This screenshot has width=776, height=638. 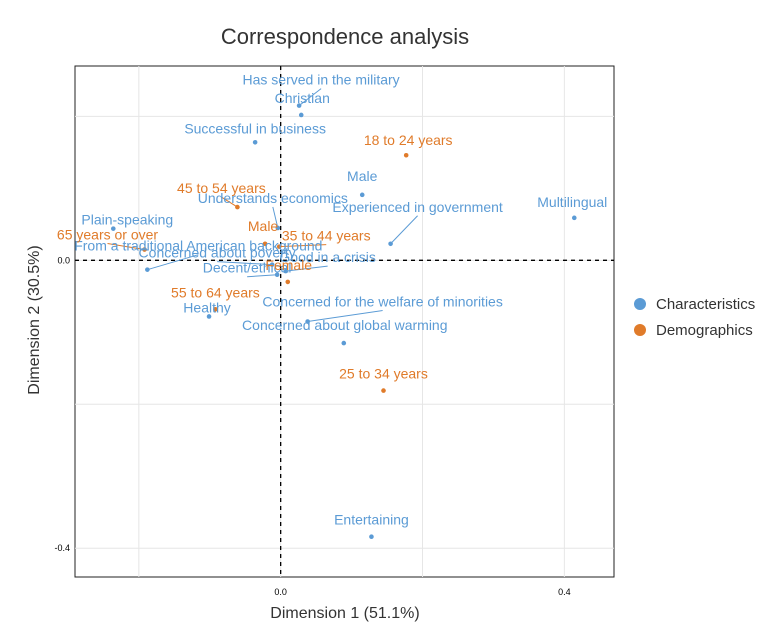 I want to click on x-tick-label: 0.4, so click(x=564, y=592).